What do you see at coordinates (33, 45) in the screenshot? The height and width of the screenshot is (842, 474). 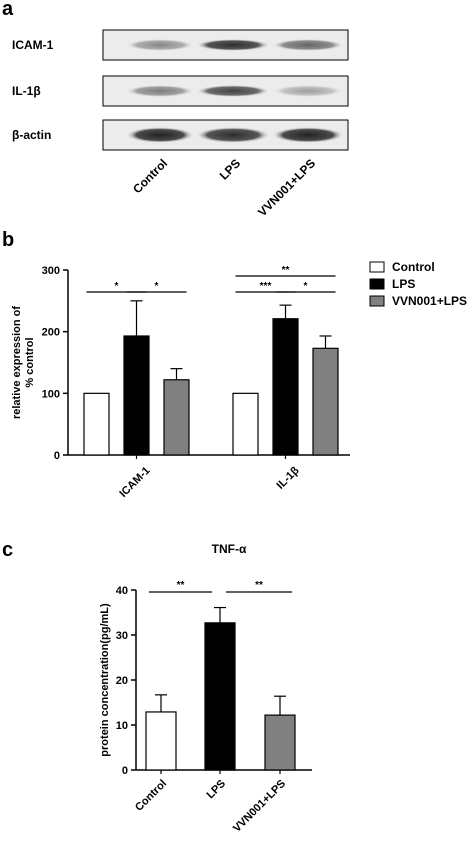 I see `blot-label-icam-1: ICAM-1` at bounding box center [33, 45].